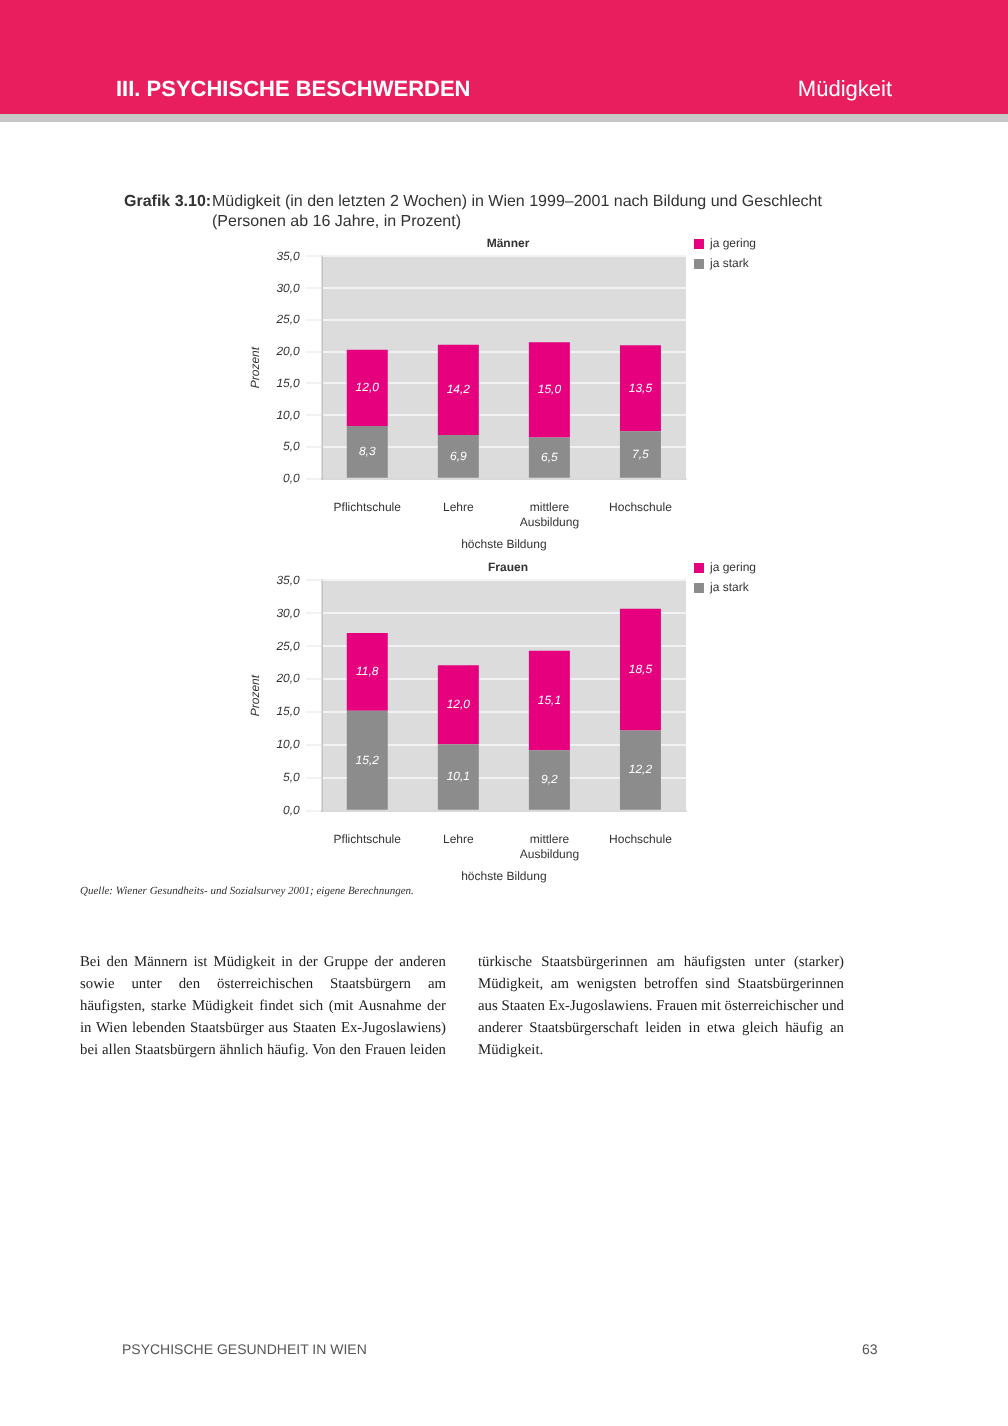 The width and height of the screenshot is (1008, 1426). Describe the element at coordinates (293, 90) in the screenshot. I see `text: III. PSYCHISCHE BESCHWERDEN` at that location.